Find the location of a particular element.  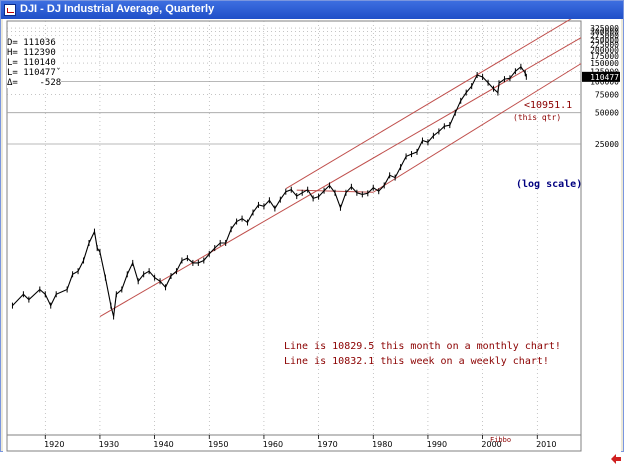

x-tick-label: 1980 is located at coordinates (382, 444).